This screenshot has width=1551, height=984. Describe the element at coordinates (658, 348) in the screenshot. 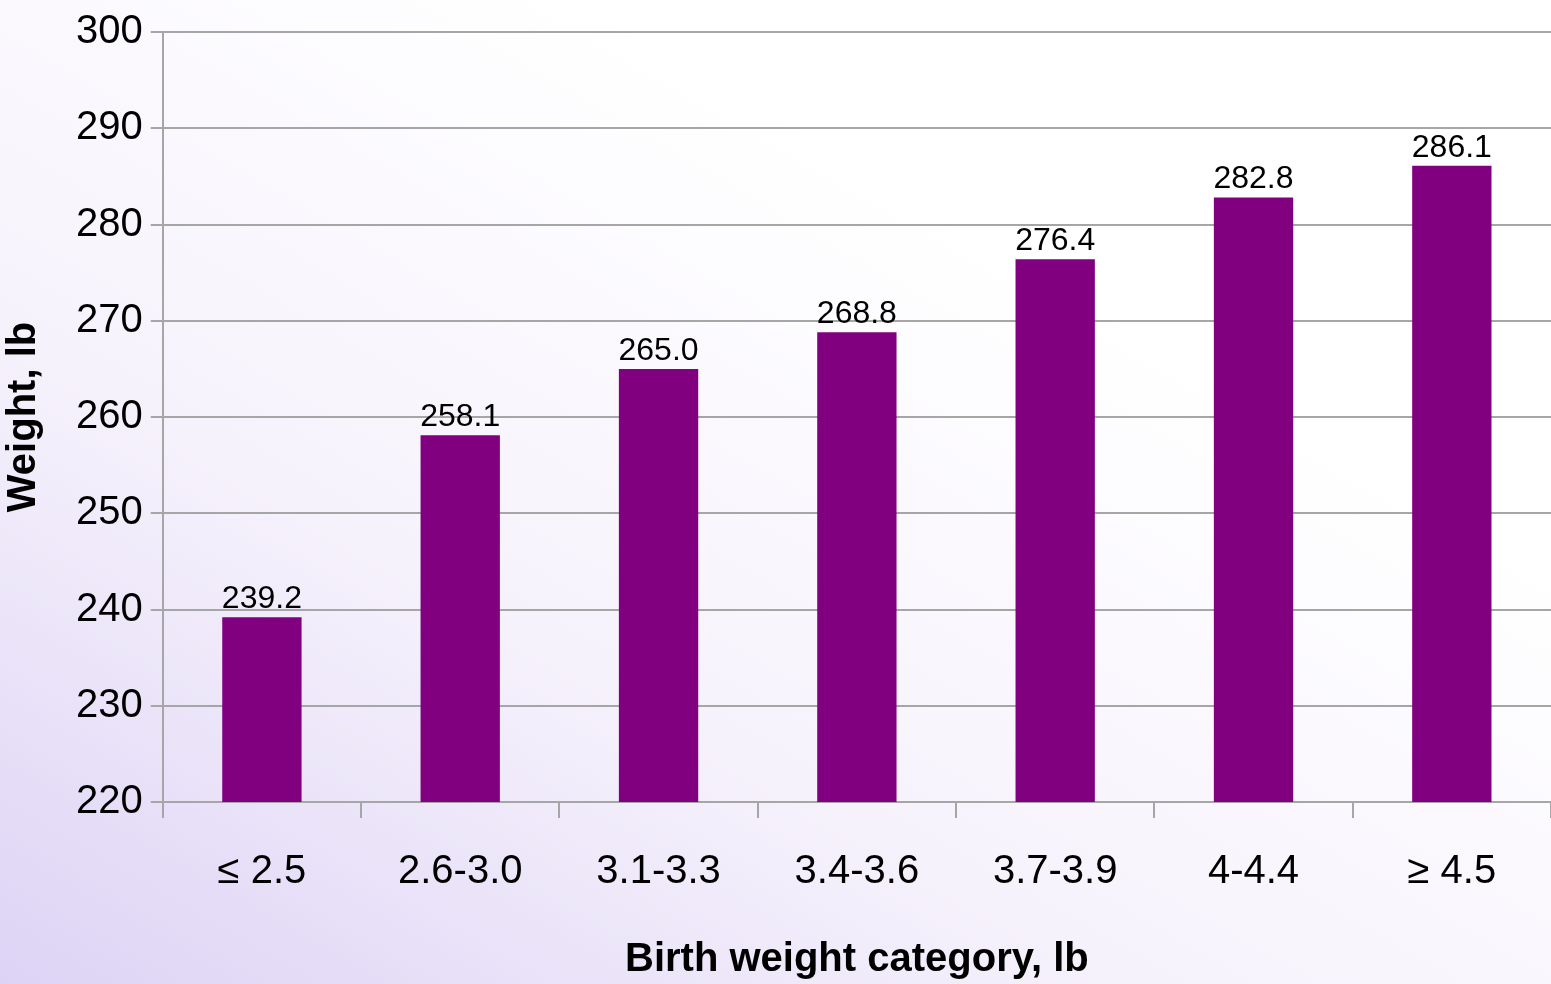

I see `data-label: 265.0` at that location.